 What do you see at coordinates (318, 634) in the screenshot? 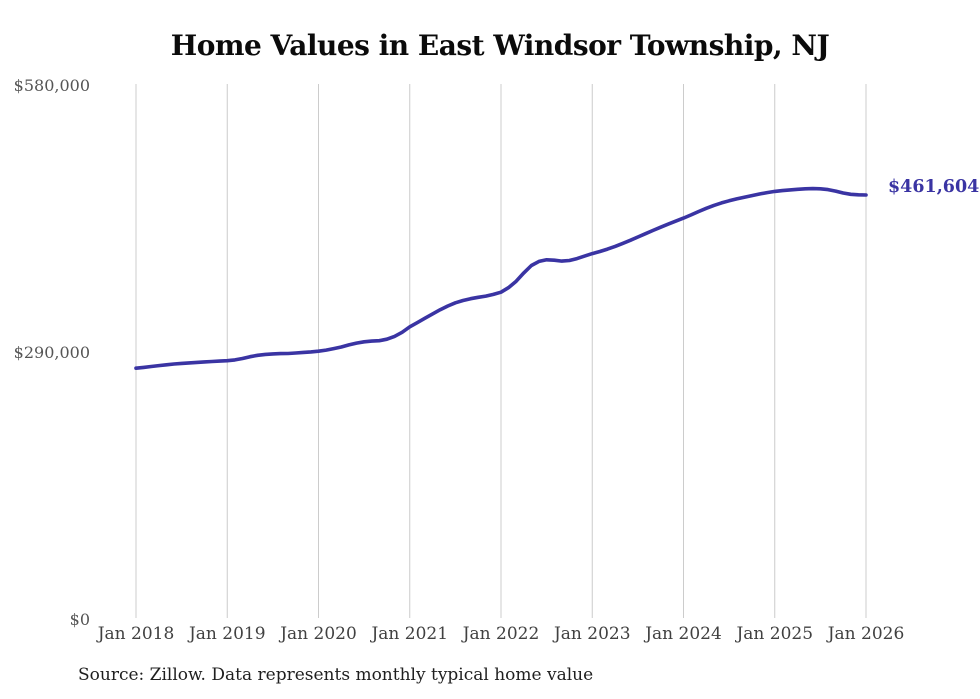
I see `x-tick-label: Jan 2020` at bounding box center [318, 634].